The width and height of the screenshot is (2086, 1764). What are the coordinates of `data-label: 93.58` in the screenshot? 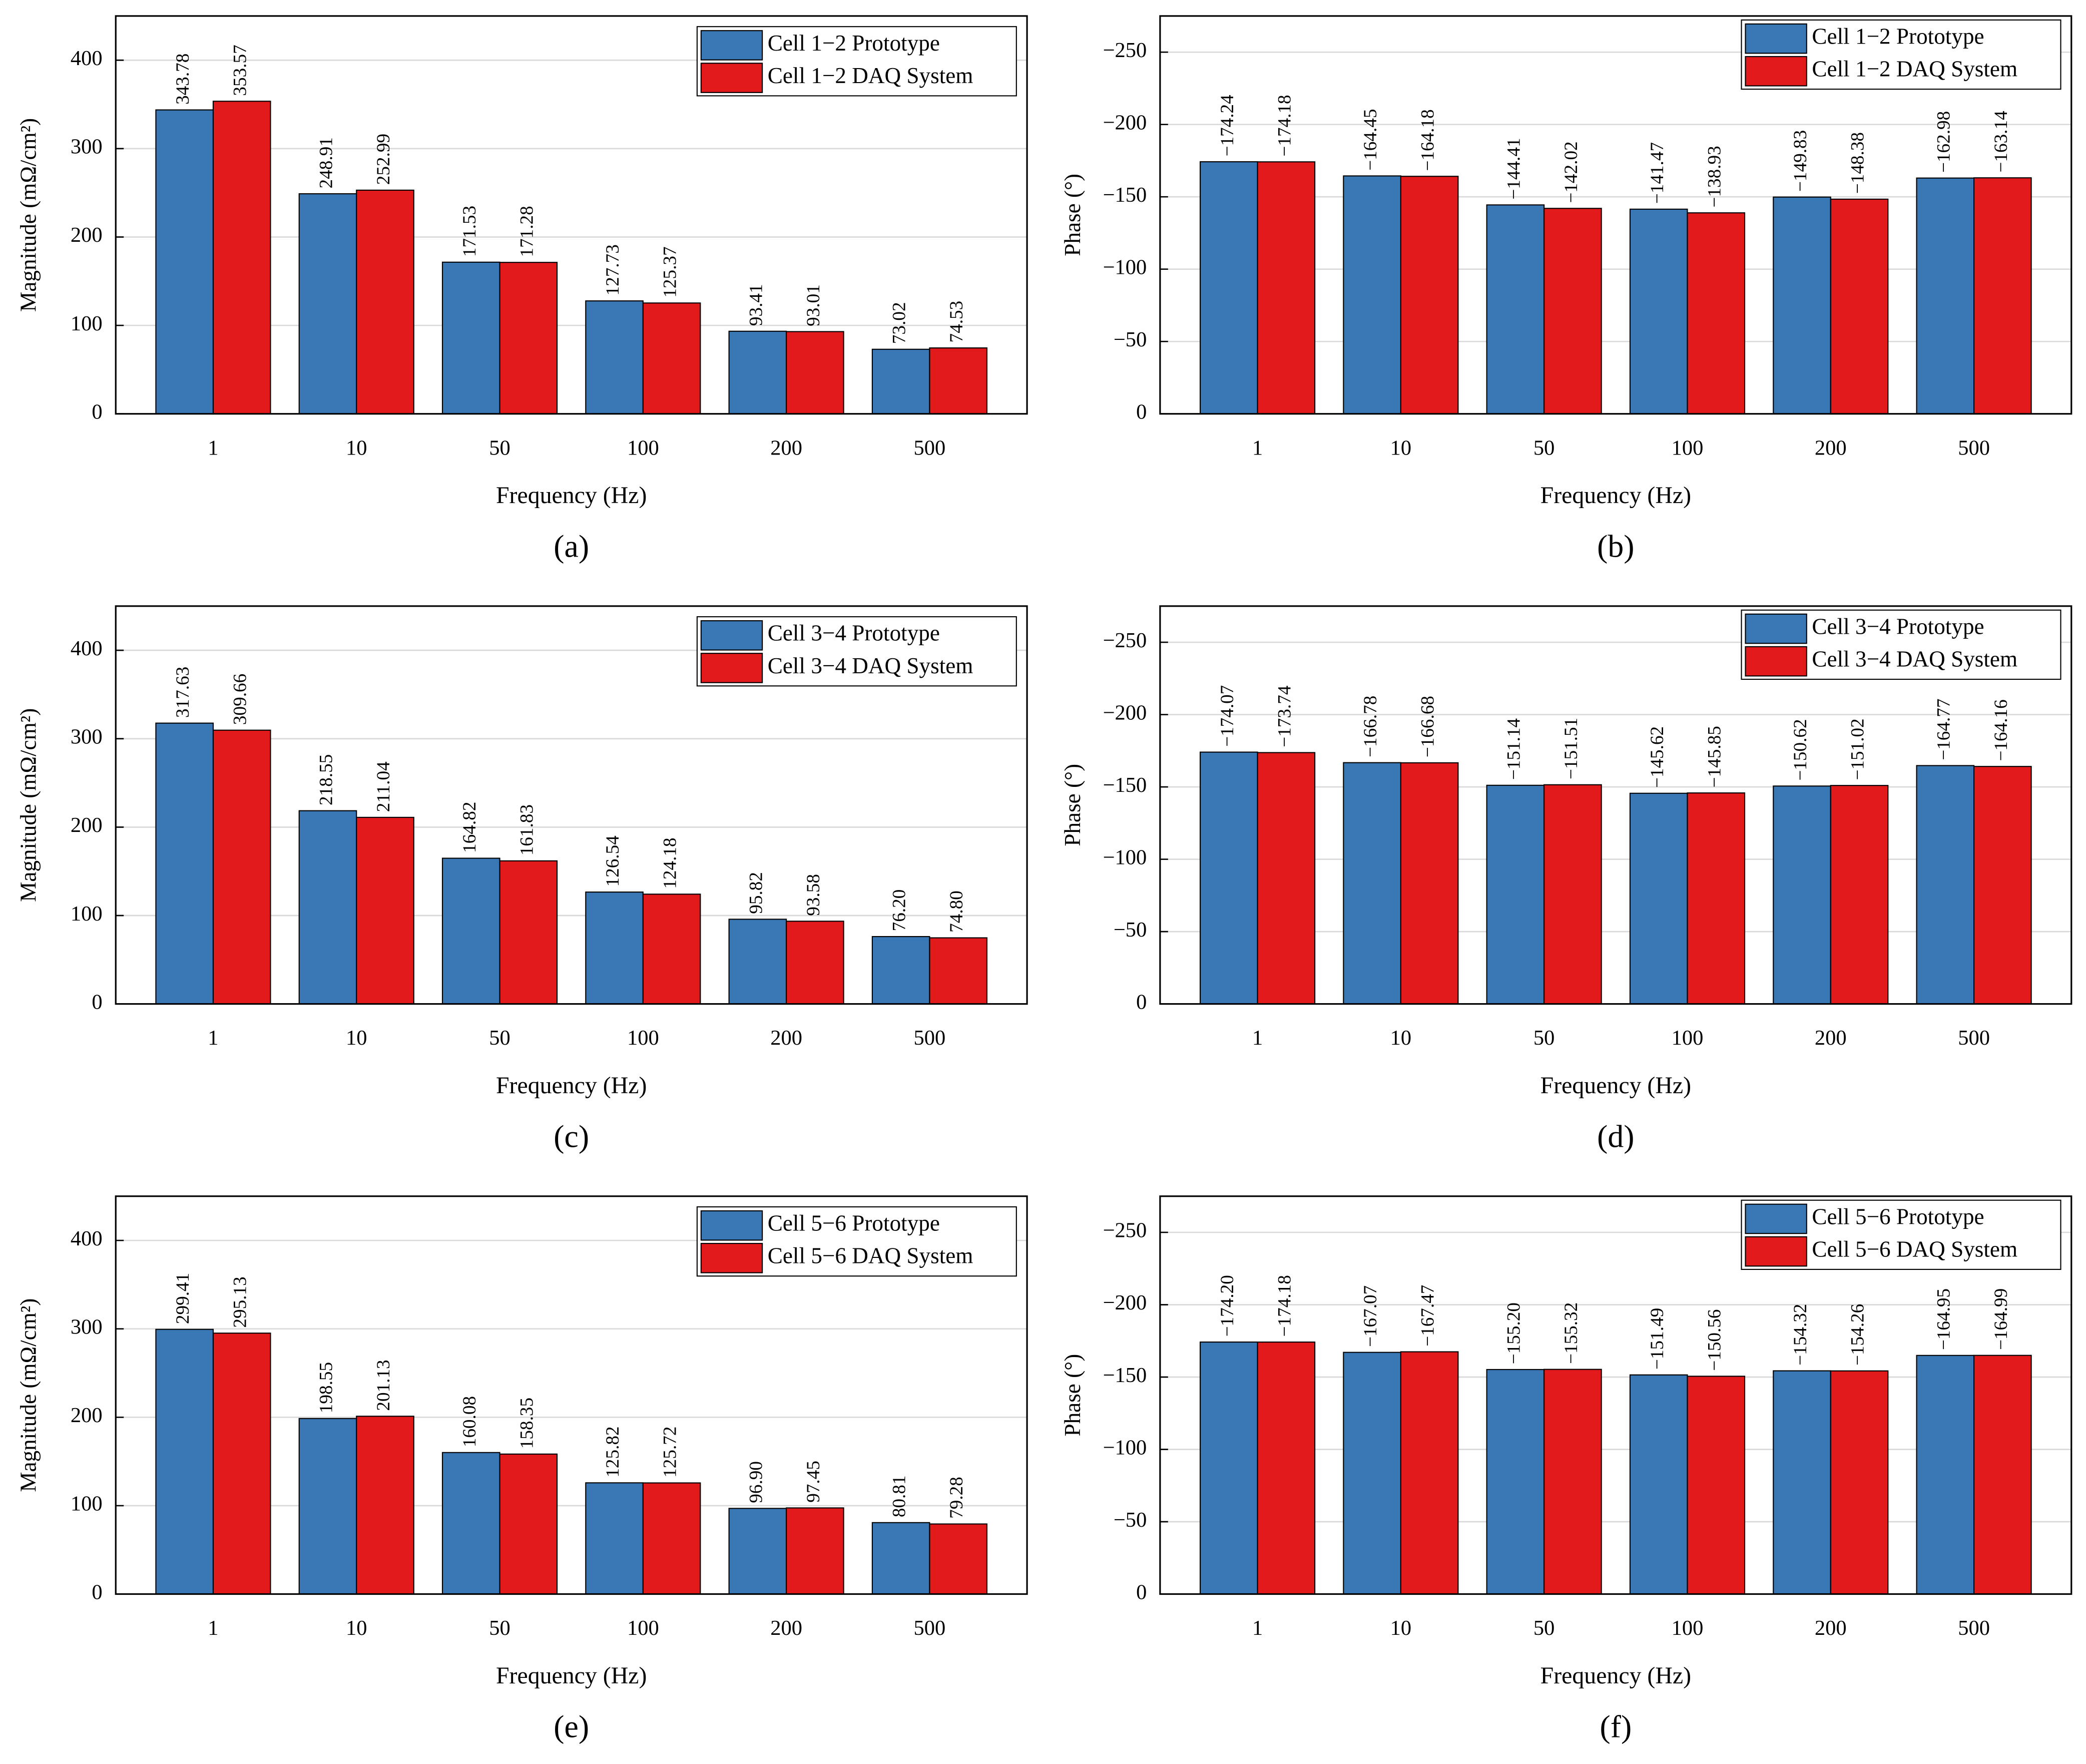 It's located at (813, 895).